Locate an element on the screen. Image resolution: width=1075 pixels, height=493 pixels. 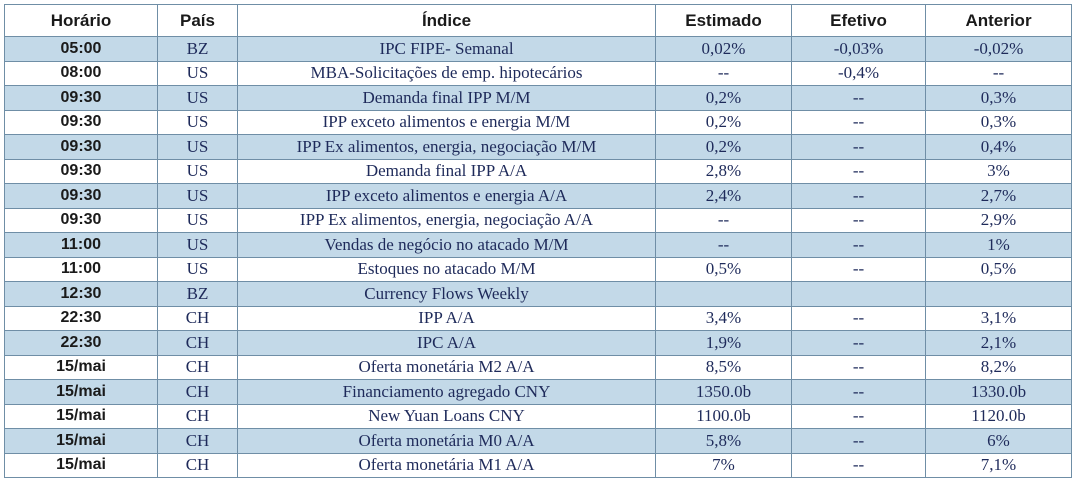
estimated-cell: 2,4% is located at coordinates (723, 196).